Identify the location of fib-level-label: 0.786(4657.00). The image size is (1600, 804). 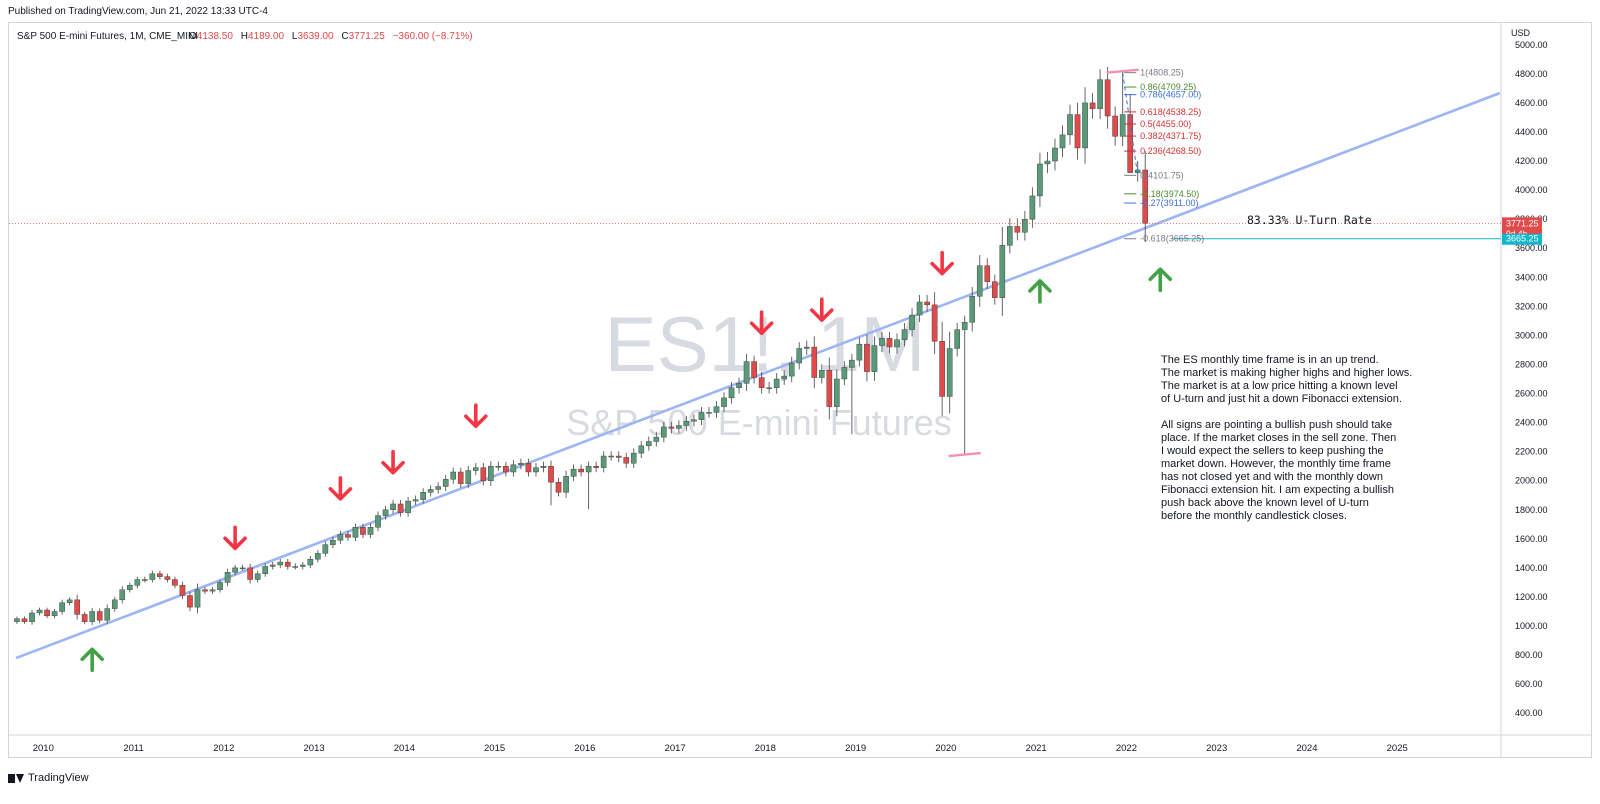
(1170, 95).